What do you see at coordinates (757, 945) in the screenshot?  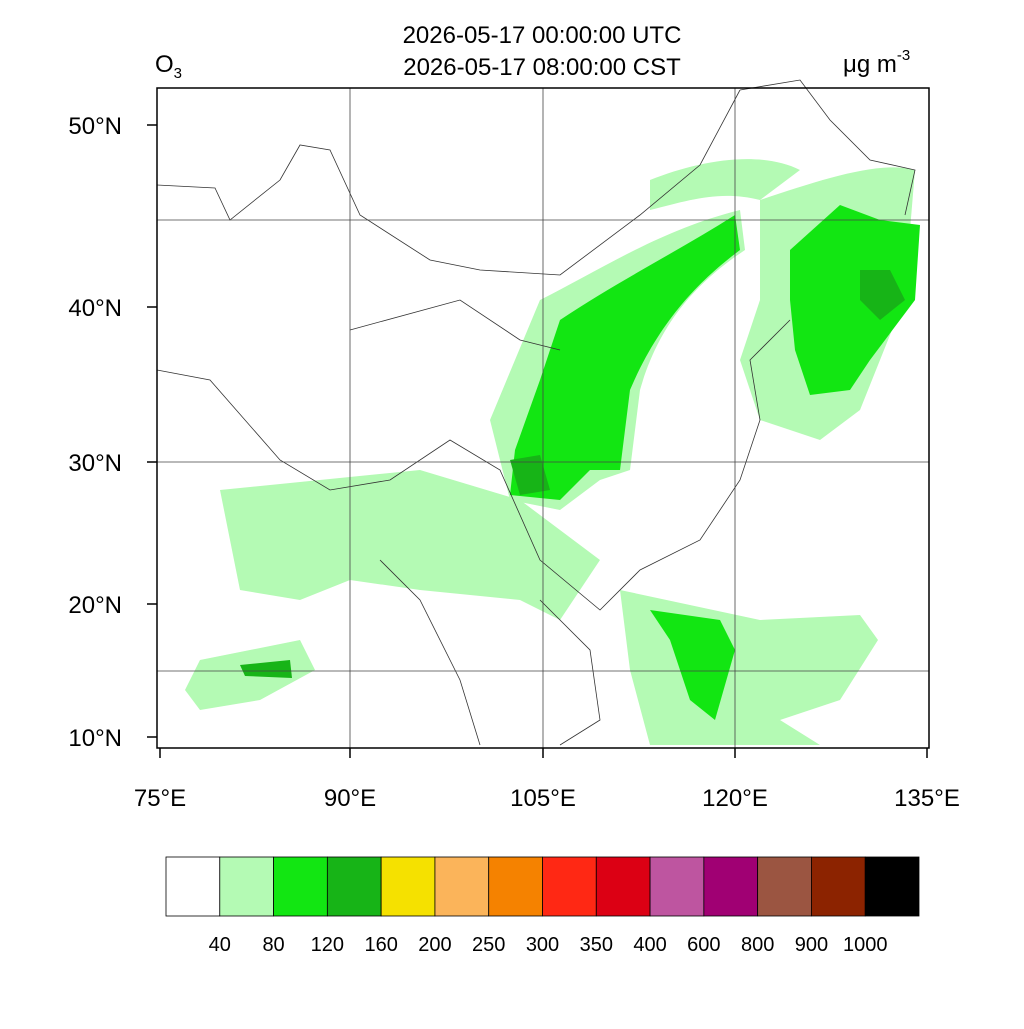 I see `colorbar-label: 800` at bounding box center [757, 945].